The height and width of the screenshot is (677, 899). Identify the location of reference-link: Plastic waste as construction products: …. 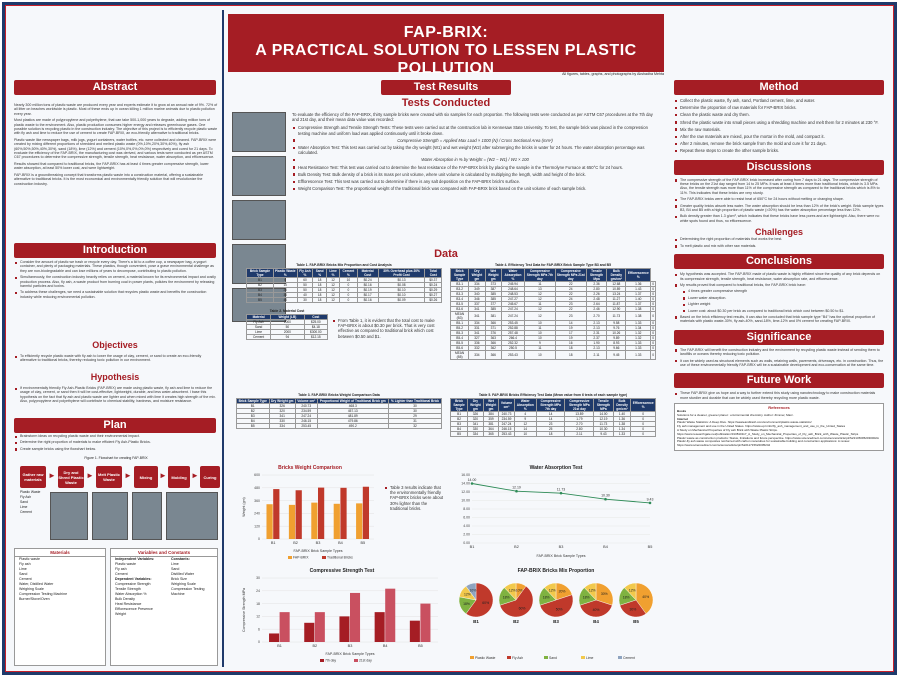
(778, 437).